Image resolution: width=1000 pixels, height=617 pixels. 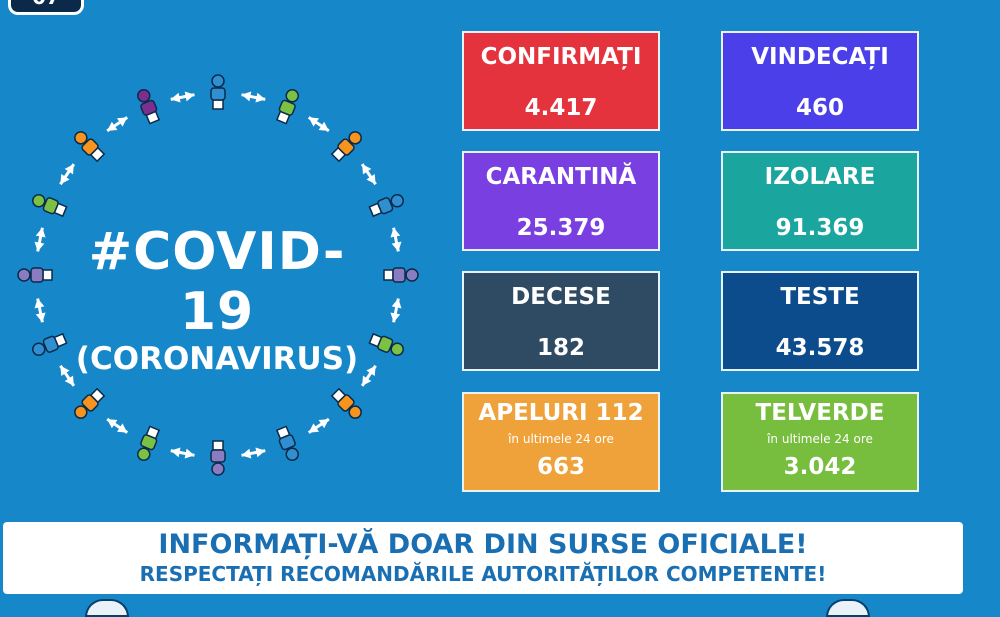 I want to click on title-sub: (CORONAVIRUS), so click(x=217, y=359).